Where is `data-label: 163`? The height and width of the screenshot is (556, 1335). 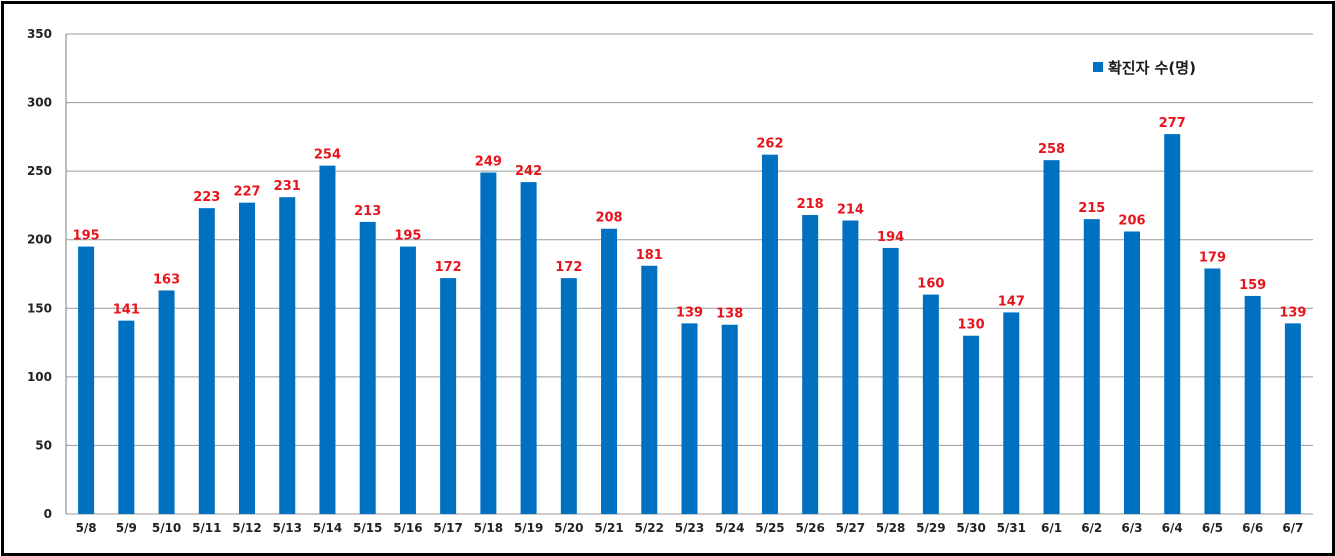 data-label: 163 is located at coordinates (166, 279).